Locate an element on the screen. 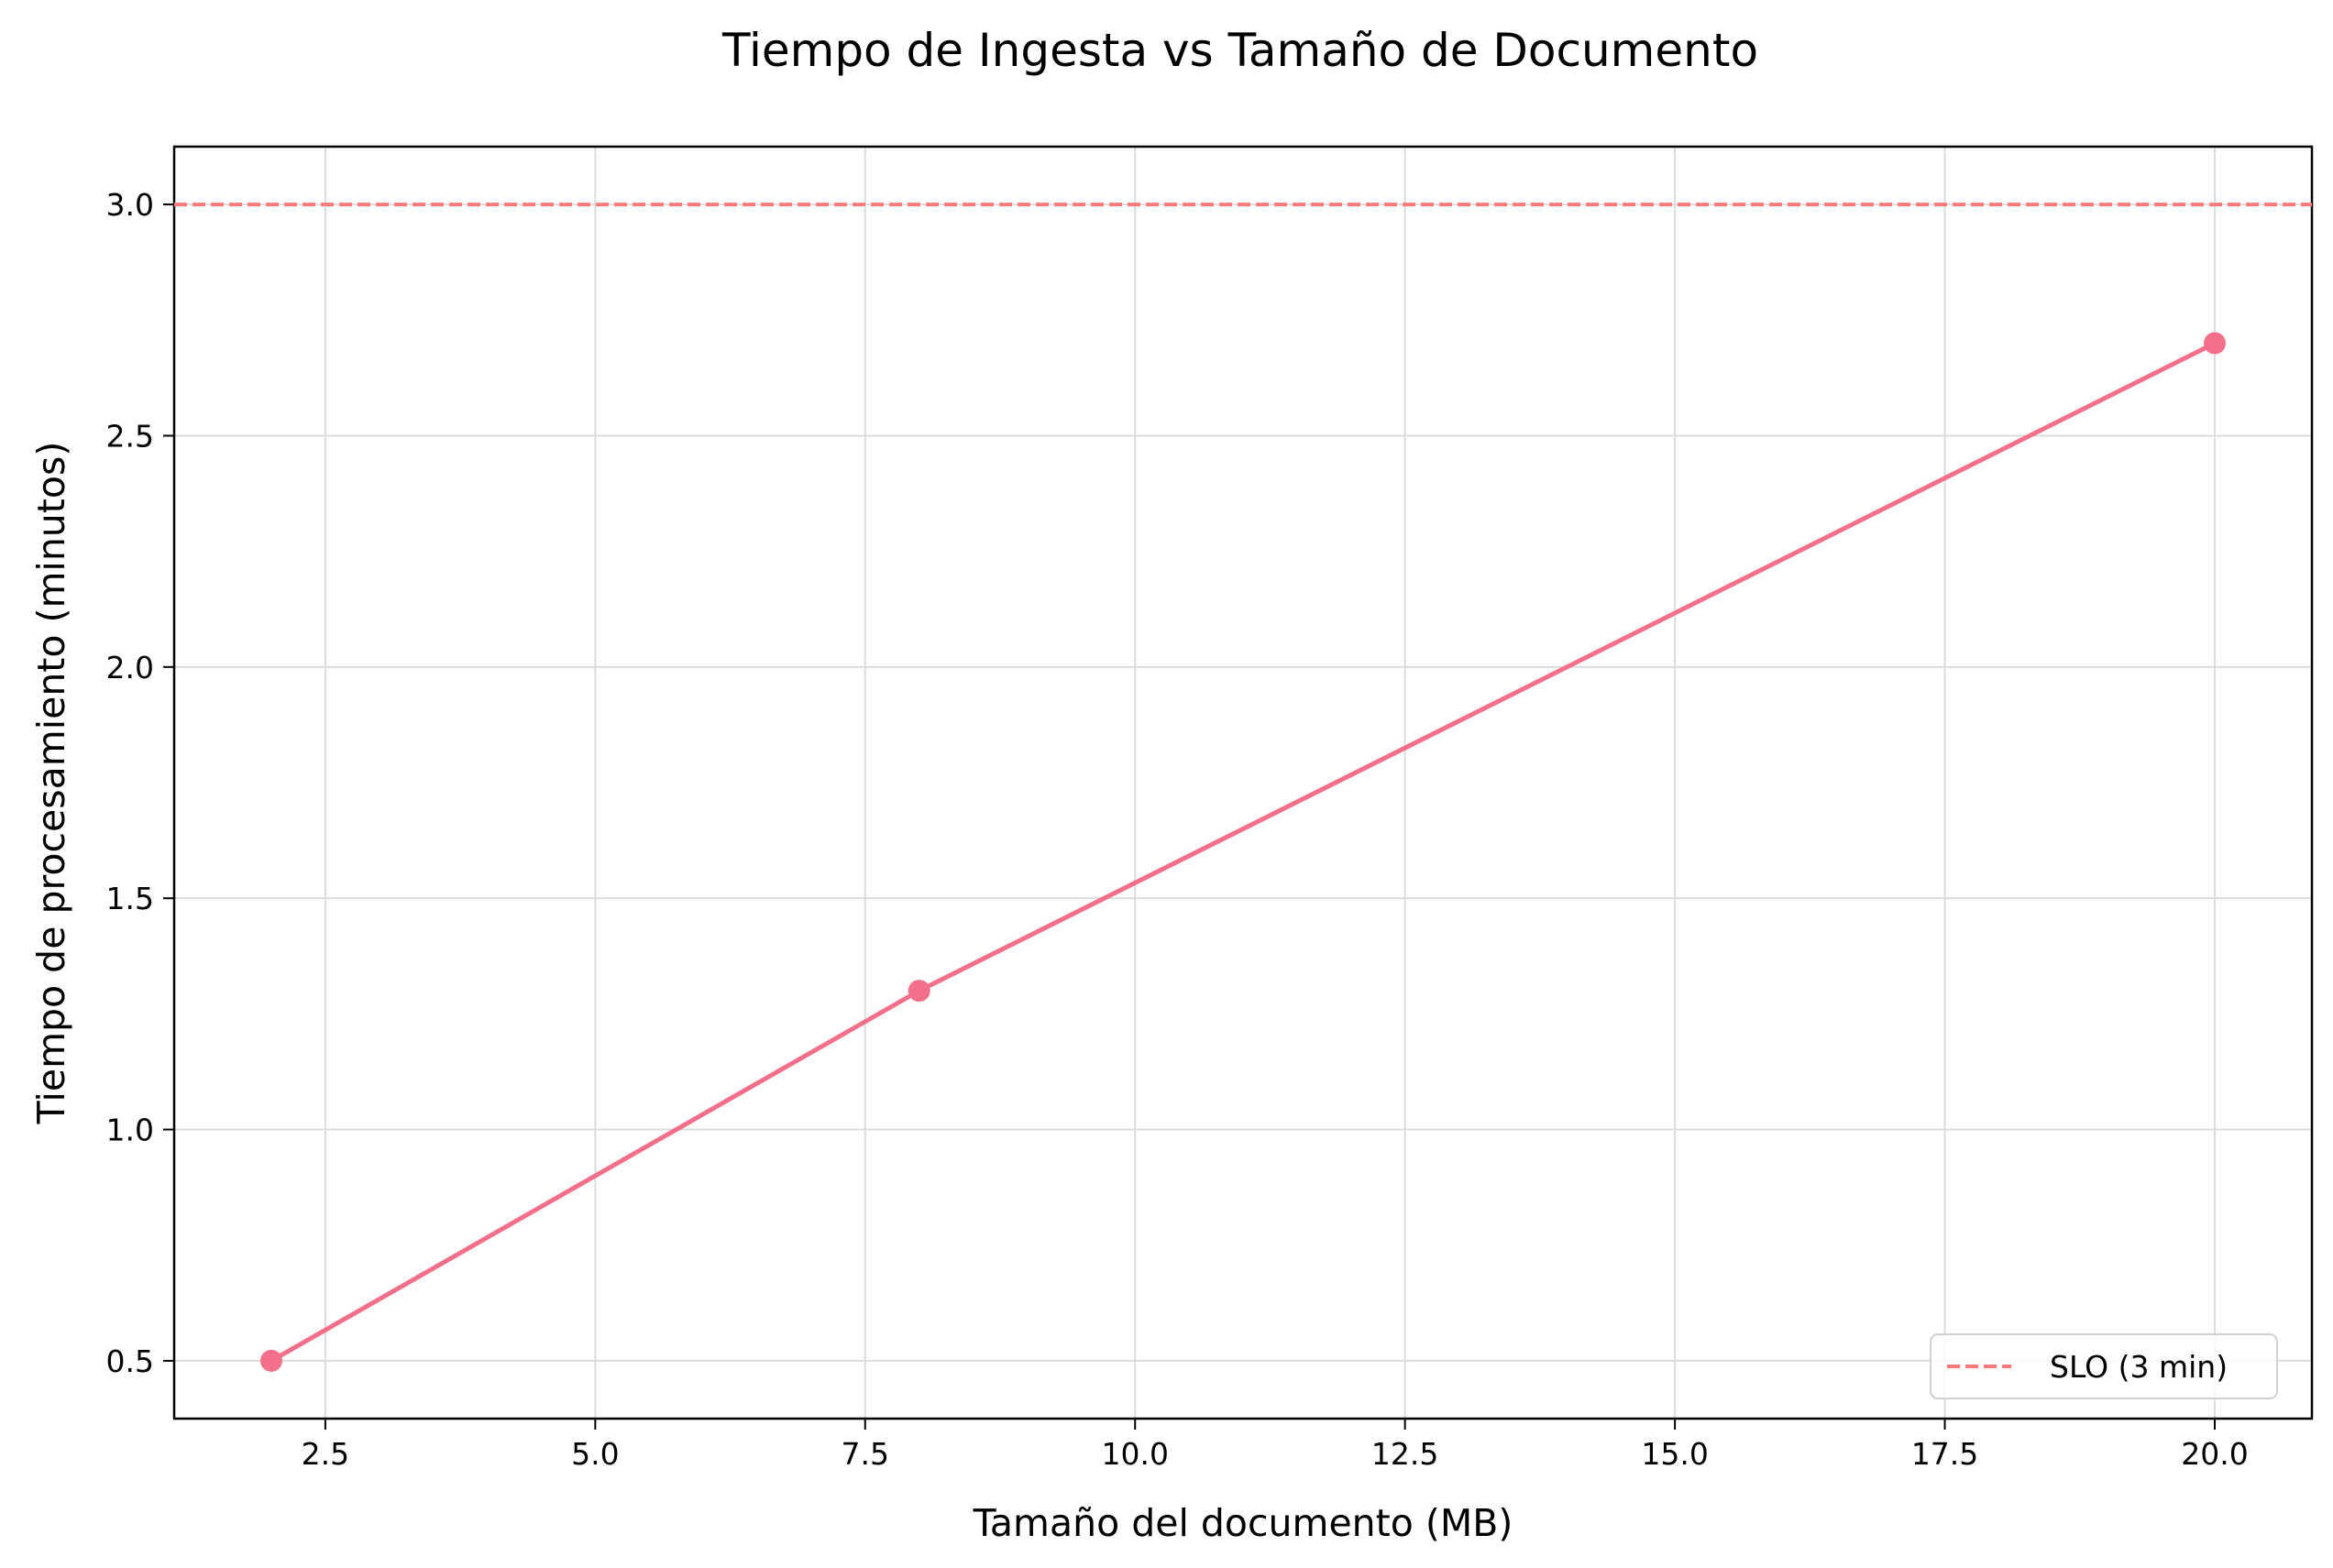 The height and width of the screenshot is (1568, 2333). legend: SLO (3 min) is located at coordinates (2104, 1366).